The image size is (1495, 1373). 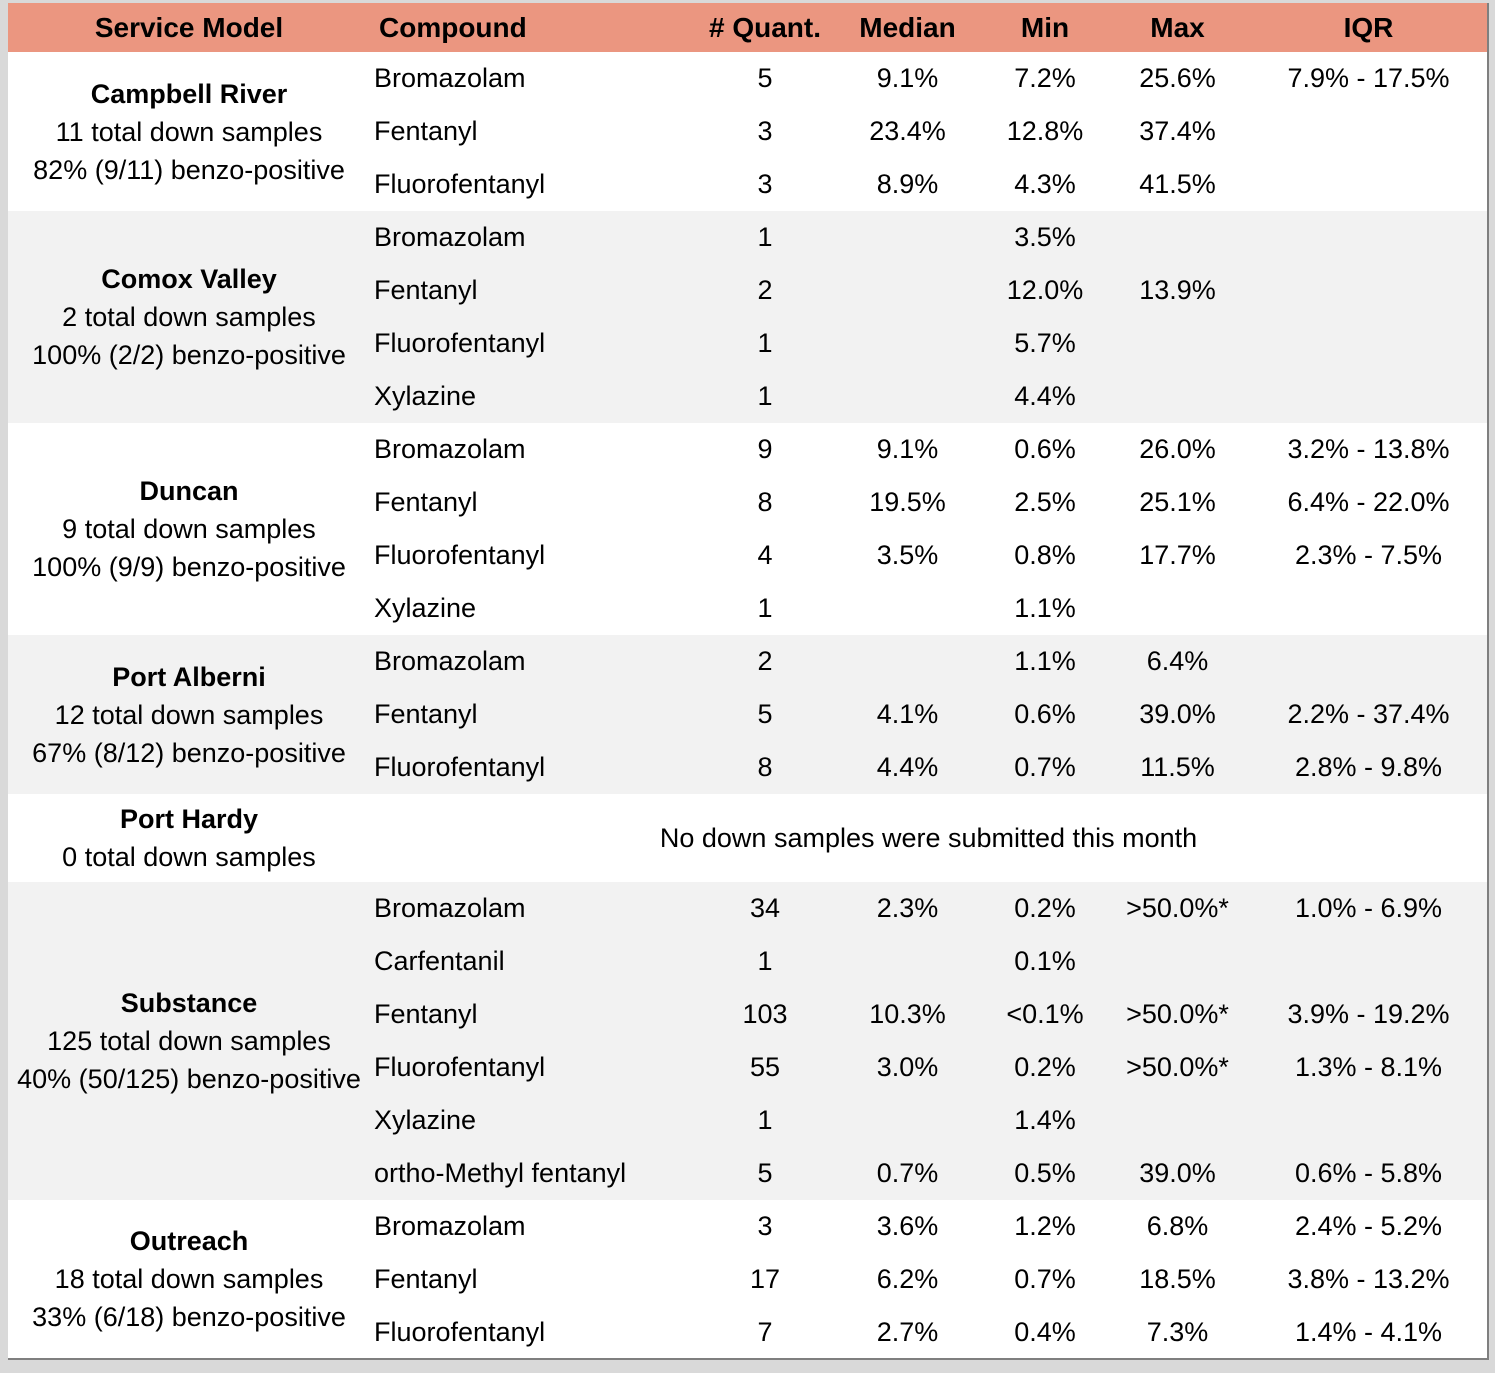 I want to click on service-model-subtitle: 9 total down samples, so click(x=189, y=529).